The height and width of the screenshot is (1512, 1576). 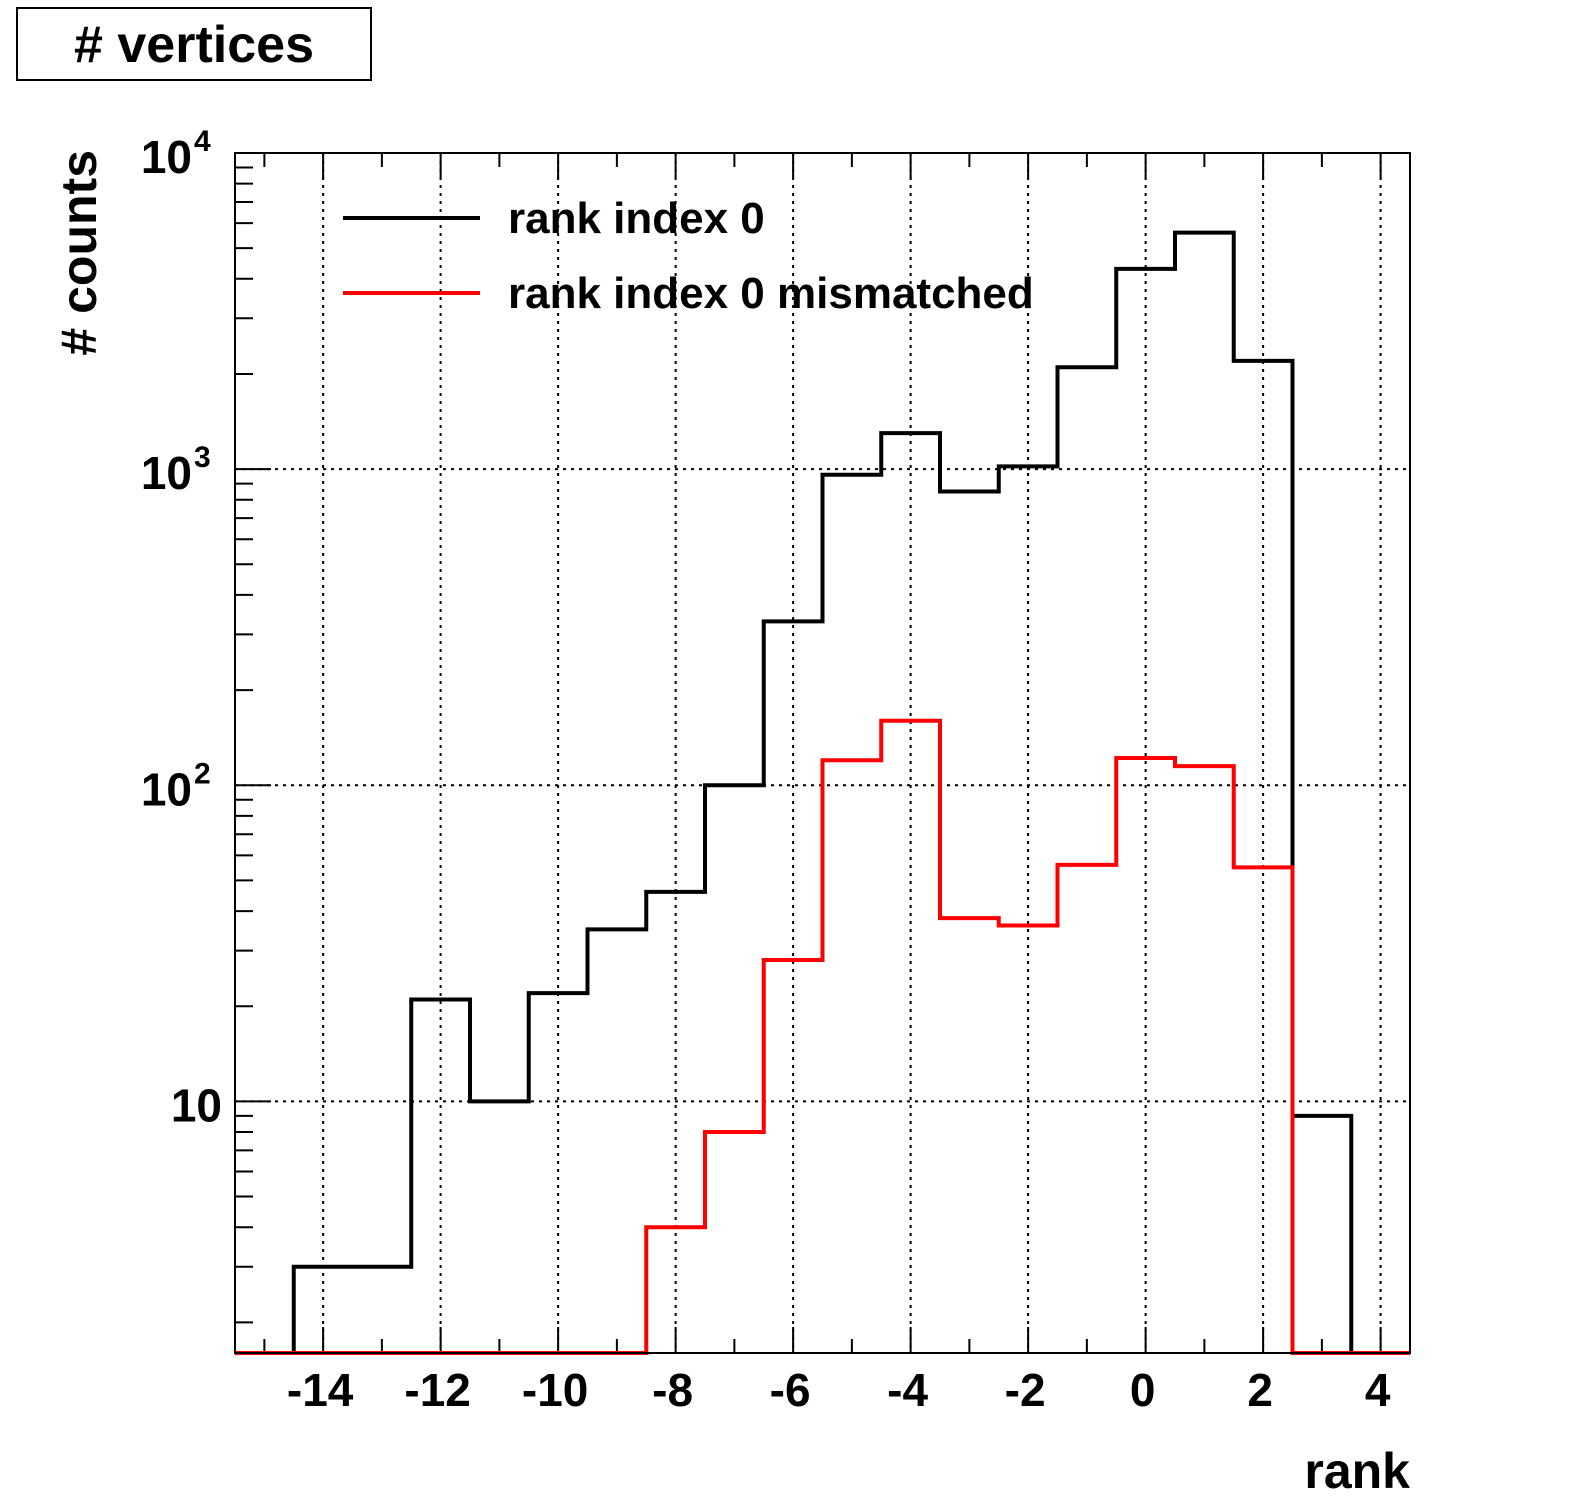 I want to click on y-tick-exponent: 3, so click(x=202, y=457).